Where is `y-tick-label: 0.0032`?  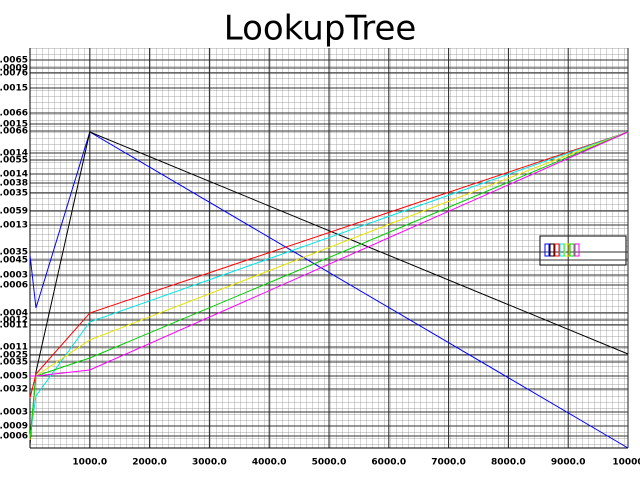 y-tick-label: 0.0032 is located at coordinates (14, 390).